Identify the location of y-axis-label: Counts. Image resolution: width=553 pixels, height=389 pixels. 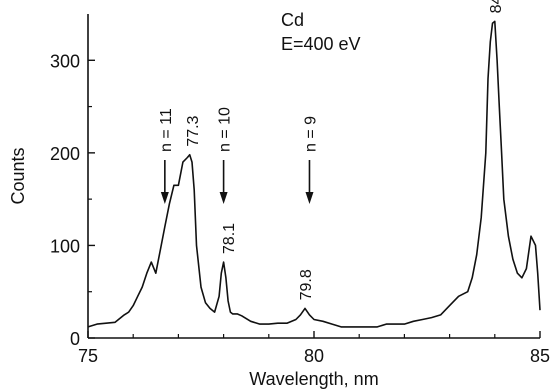
(18, 175).